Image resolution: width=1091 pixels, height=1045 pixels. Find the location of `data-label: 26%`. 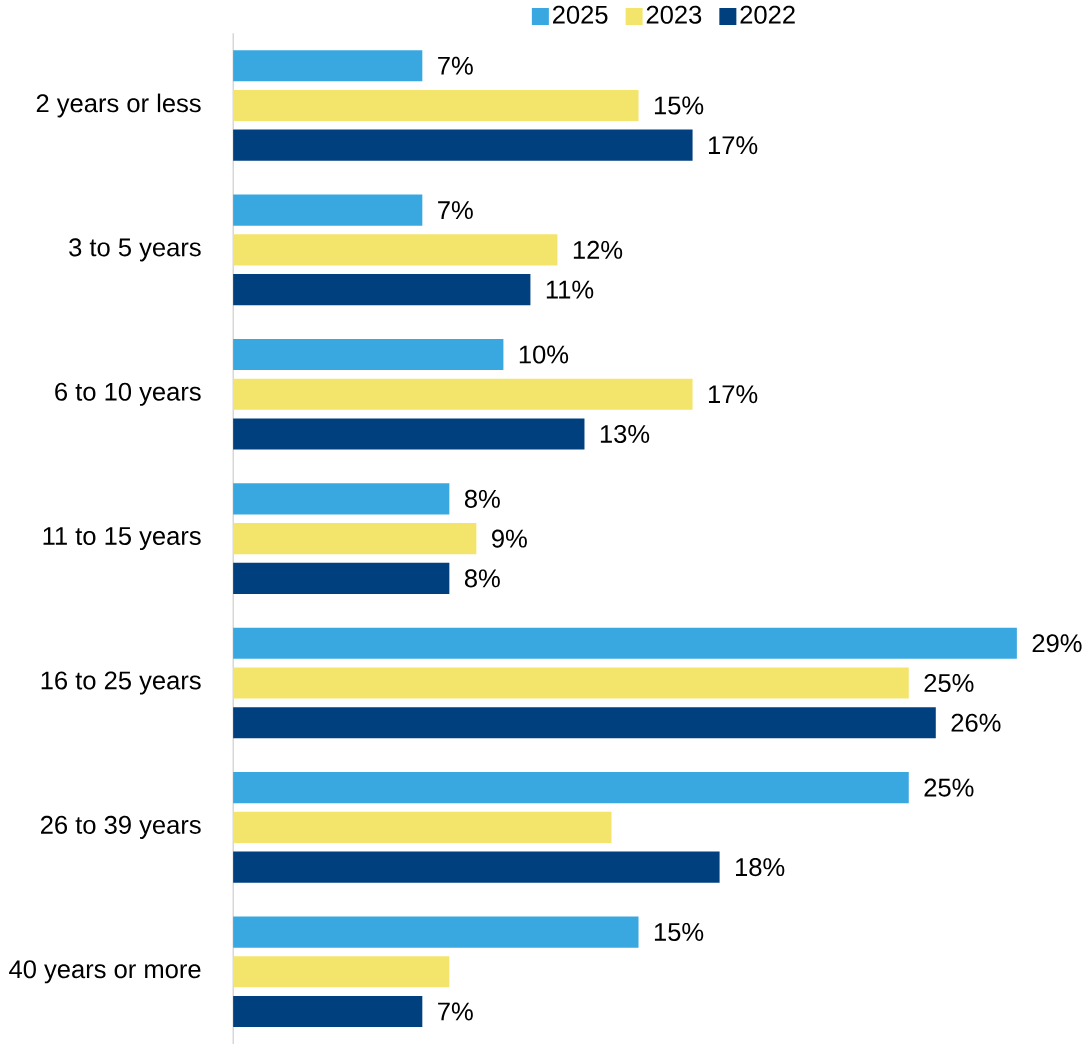

data-label: 26% is located at coordinates (976, 722).